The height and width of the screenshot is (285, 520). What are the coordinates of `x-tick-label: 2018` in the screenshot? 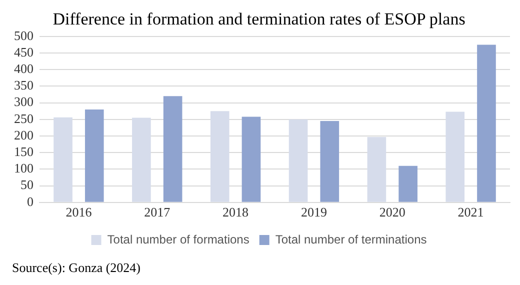 It's located at (235, 212).